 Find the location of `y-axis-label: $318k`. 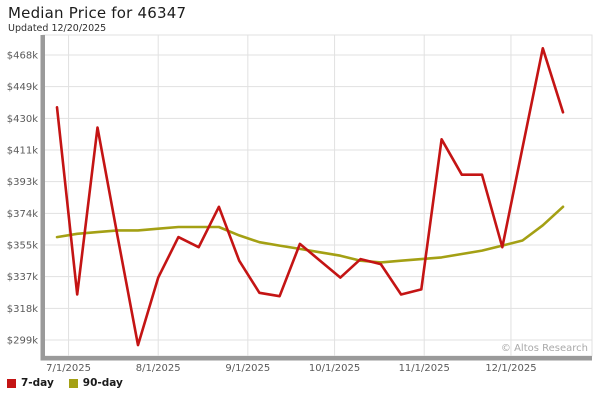

y-axis-label: $318k is located at coordinates (22, 309).